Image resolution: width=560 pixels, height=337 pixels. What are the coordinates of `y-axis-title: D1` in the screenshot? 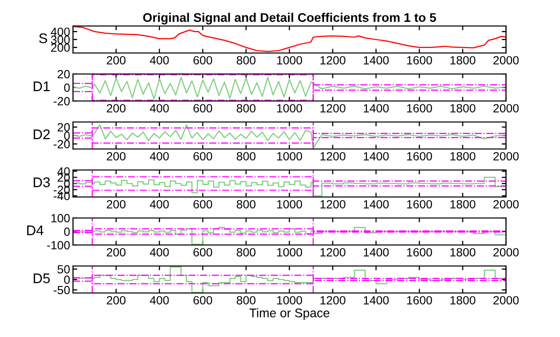 It's located at (42, 87).